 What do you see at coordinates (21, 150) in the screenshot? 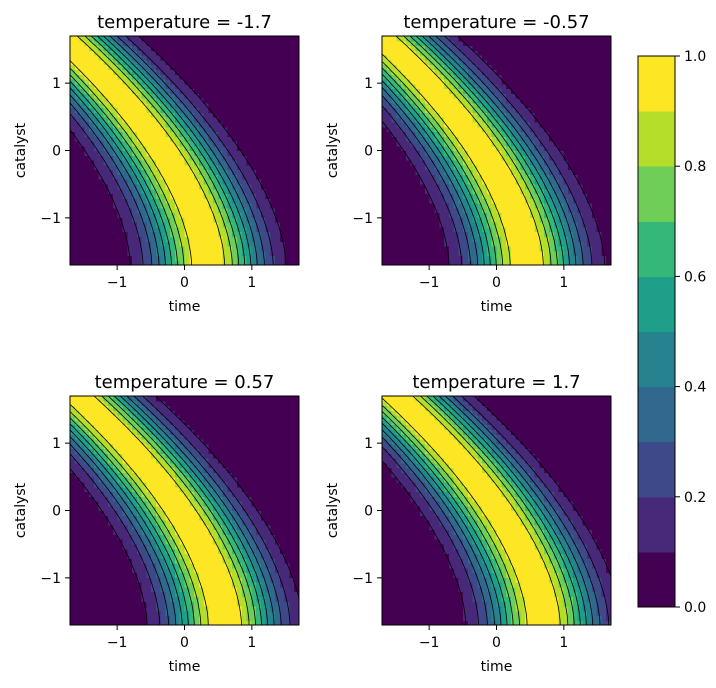
I see `y-axis-label: catalyst` at bounding box center [21, 150].